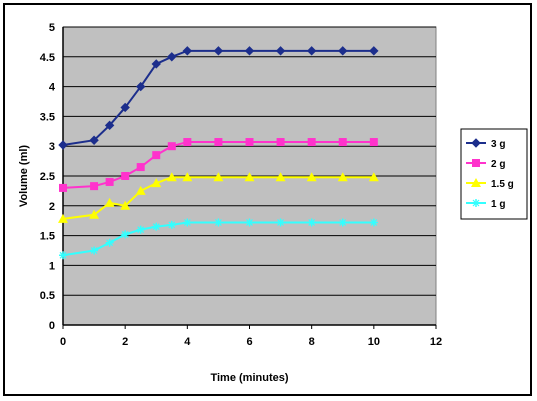 The height and width of the screenshot is (401, 537). I want to click on legend-label: 2 g, so click(498, 164).